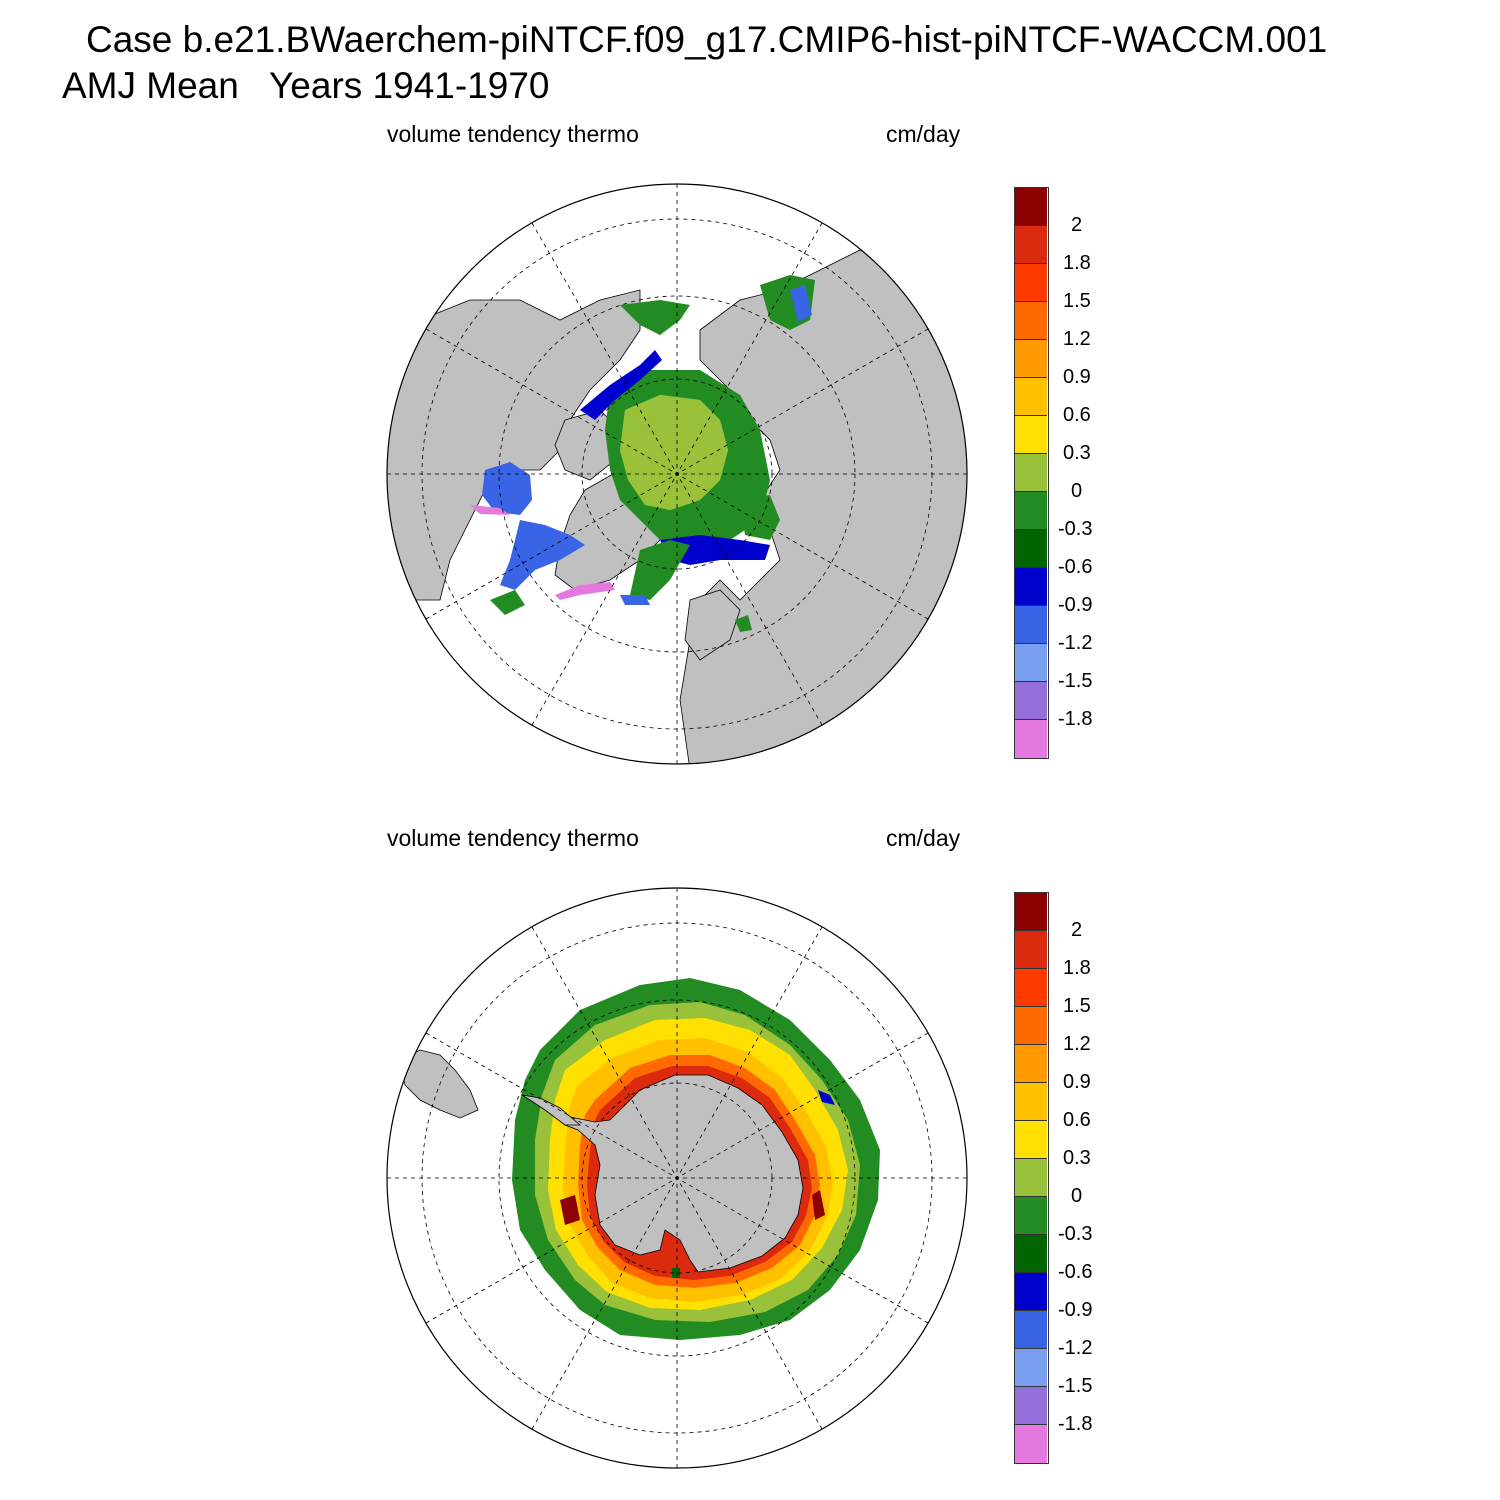 The image size is (1500, 1500). What do you see at coordinates (635, 600) in the screenshot?
I see `east-greenland-blue` at bounding box center [635, 600].